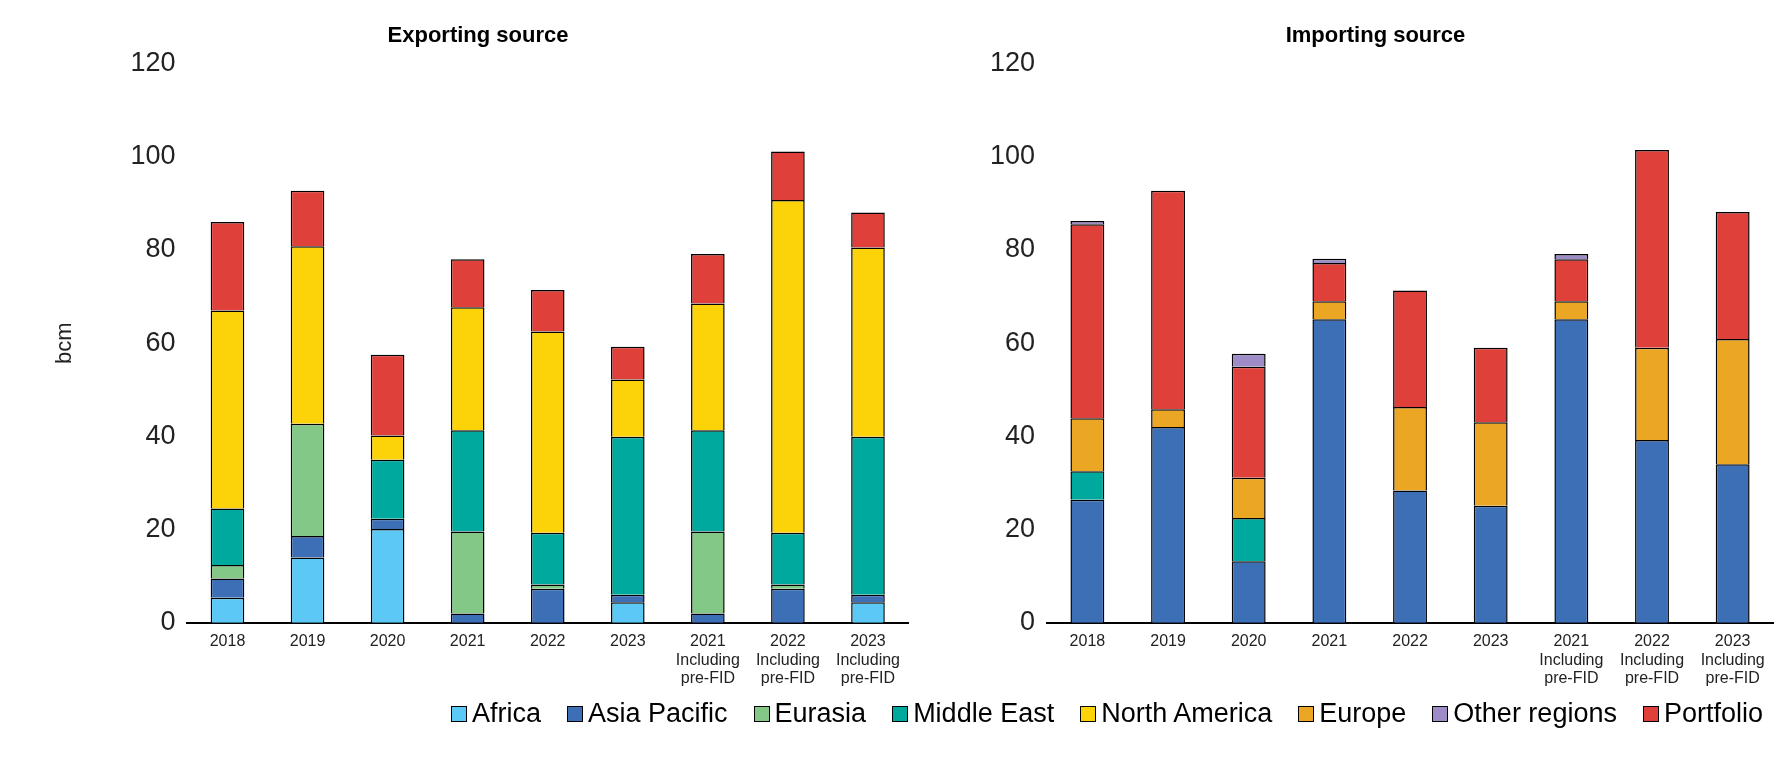 The image size is (1791, 758). I want to click on legend-label: Middle East, so click(984, 713).